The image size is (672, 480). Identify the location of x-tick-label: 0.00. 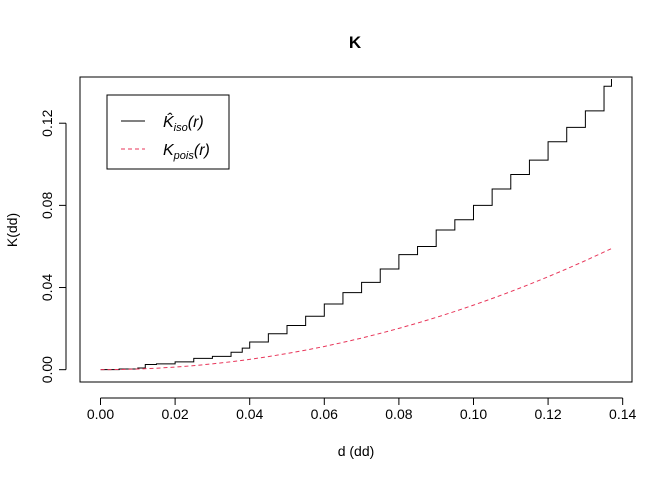
(100, 414).